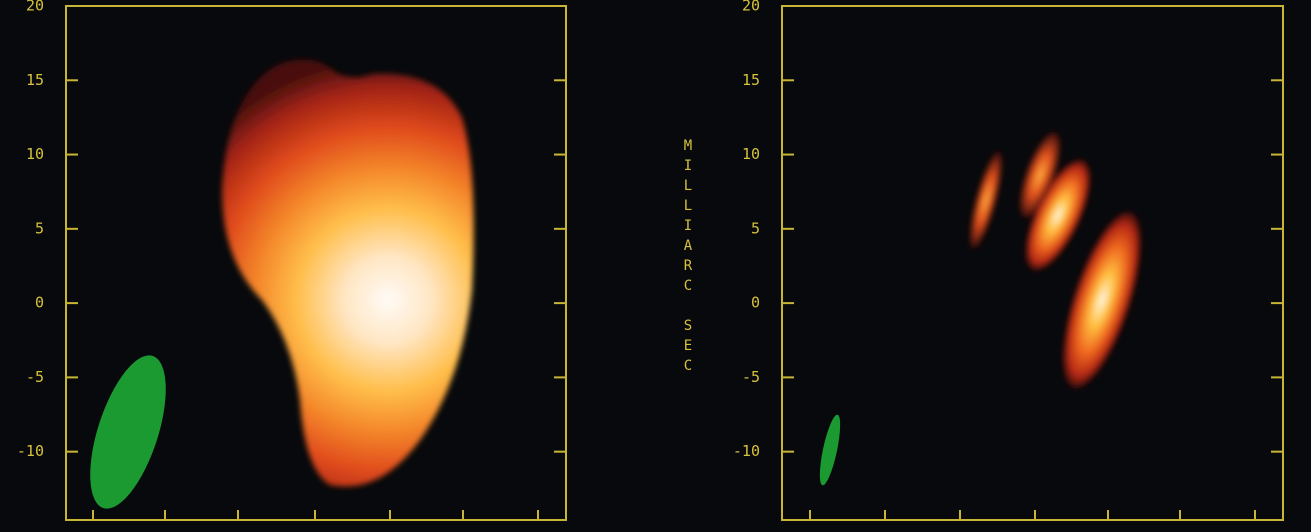 The width and height of the screenshot is (1311, 532). I want to click on y-axis-label: MILLIARC SEC, so click(688, 258).